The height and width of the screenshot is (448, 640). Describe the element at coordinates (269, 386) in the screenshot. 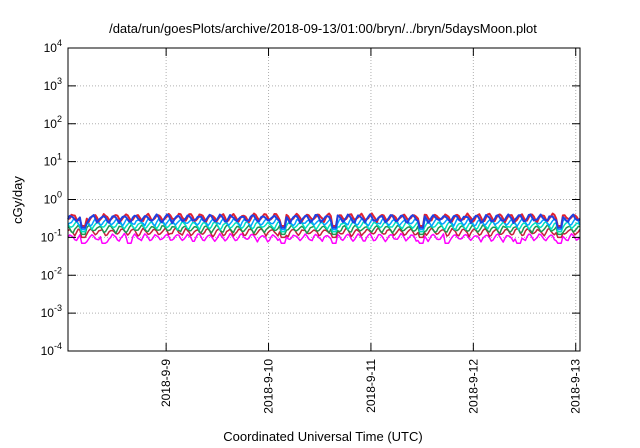

I see `x-tick-label: 2018-9-10` at that location.